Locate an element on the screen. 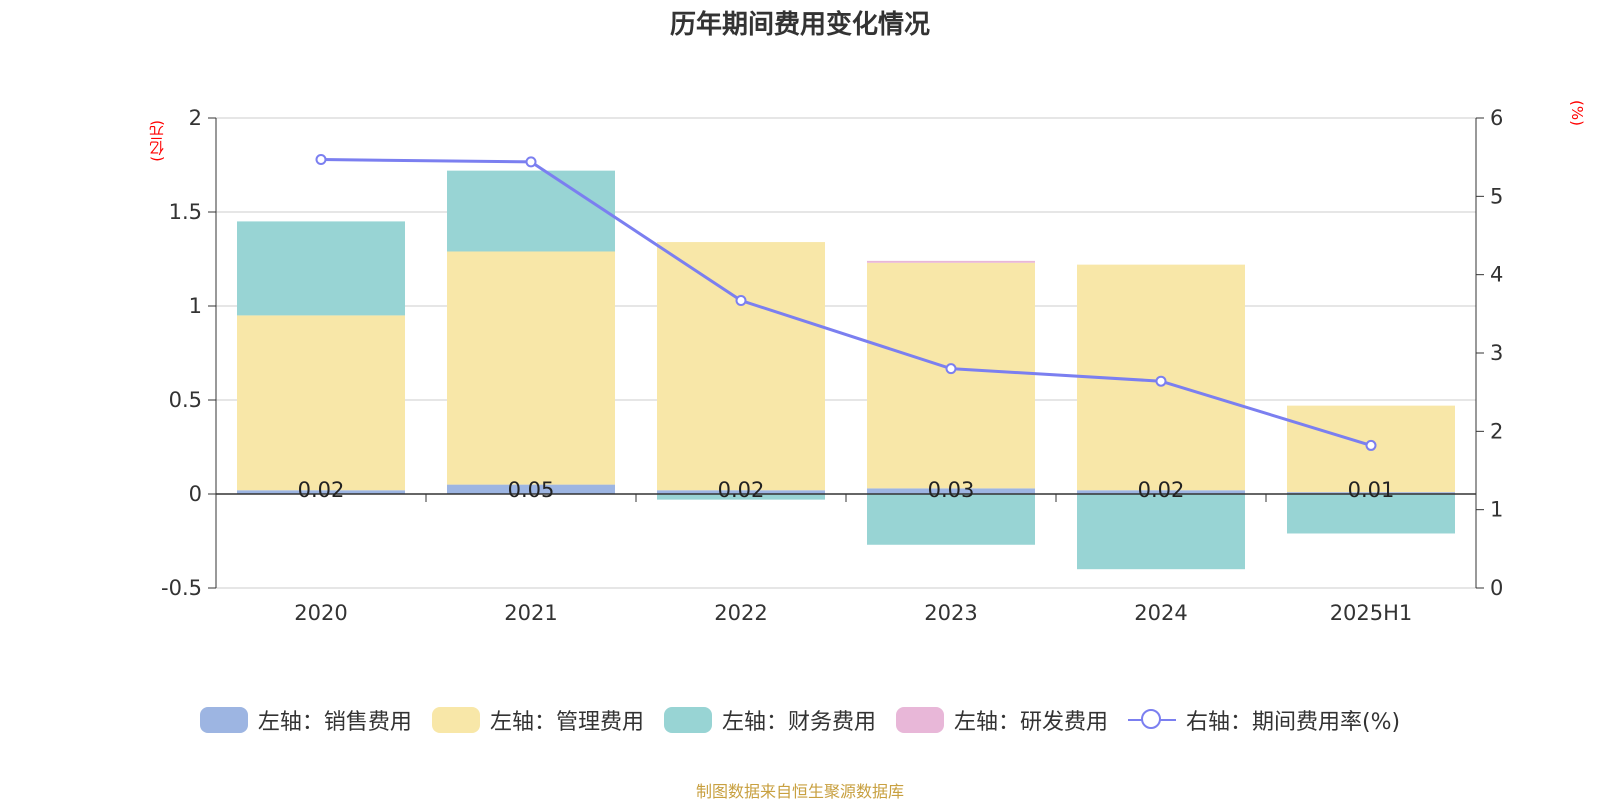 This screenshot has height=802, width=1600. bar-sales-2023 is located at coordinates (951, 491).